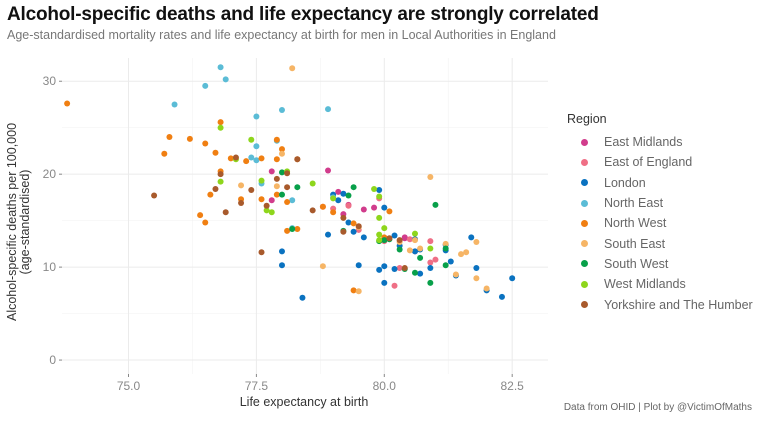 Image resolution: width=760 pixels, height=422 pixels. I want to click on legend-label: North East, so click(634, 203).